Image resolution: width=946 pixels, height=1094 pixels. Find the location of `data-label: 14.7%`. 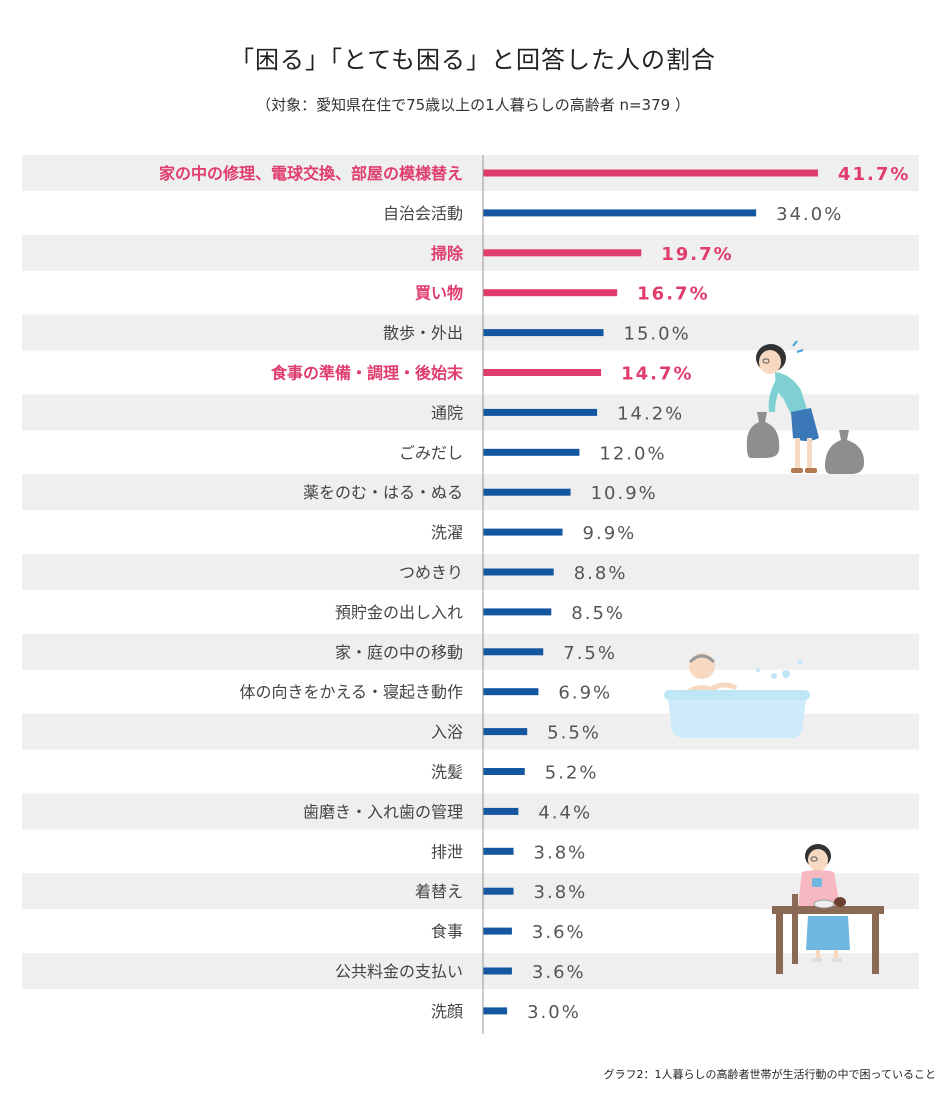

data-label: 14.7% is located at coordinates (657, 374).